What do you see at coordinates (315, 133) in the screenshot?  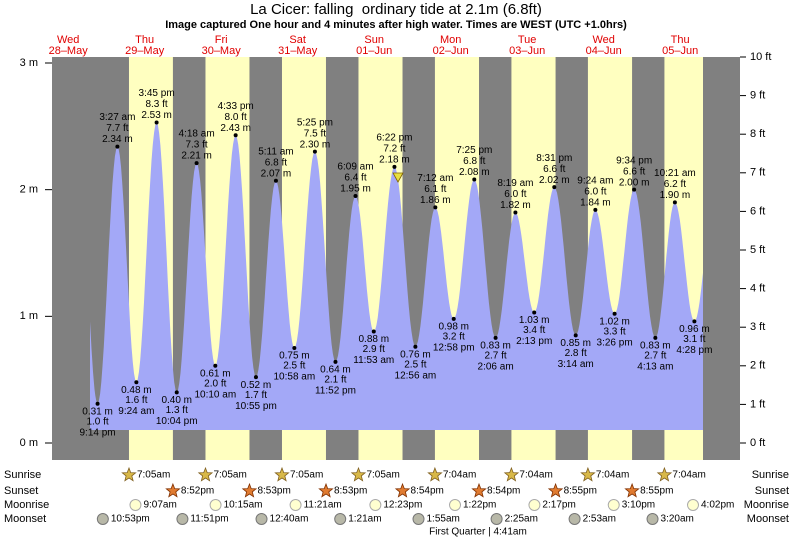 I see `tide-label: 7.5 ft` at bounding box center [315, 133].